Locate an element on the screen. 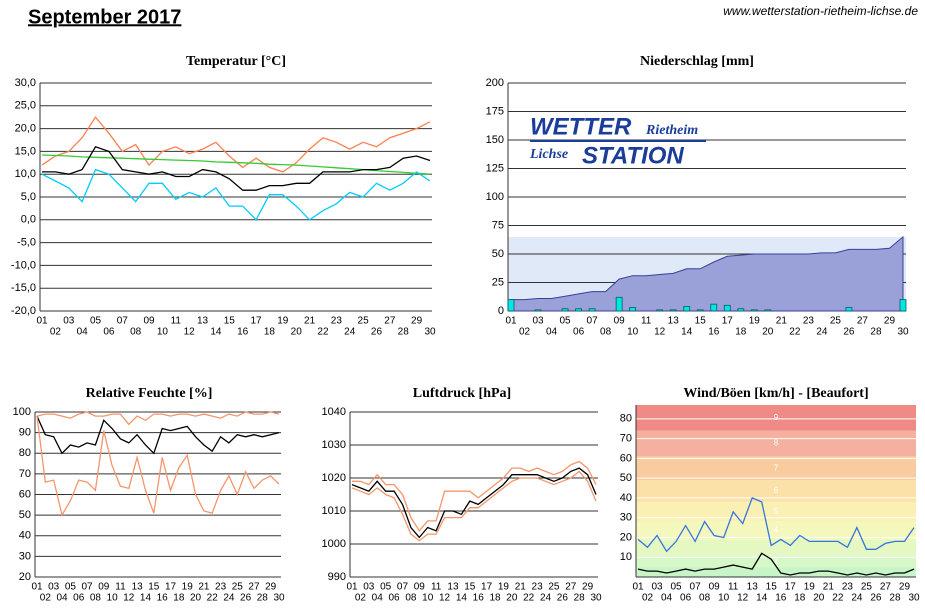 The width and height of the screenshot is (925, 613). beaufort-label: 9 is located at coordinates (776, 417).